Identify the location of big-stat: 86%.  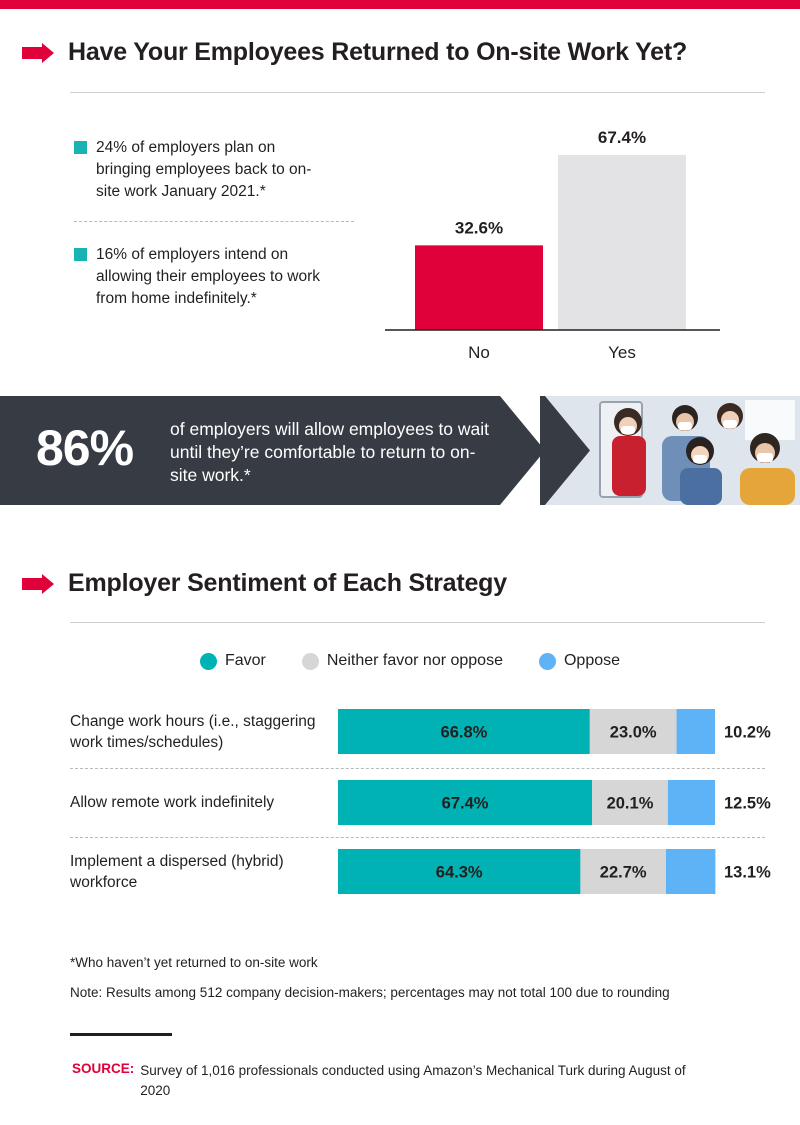
(85, 448).